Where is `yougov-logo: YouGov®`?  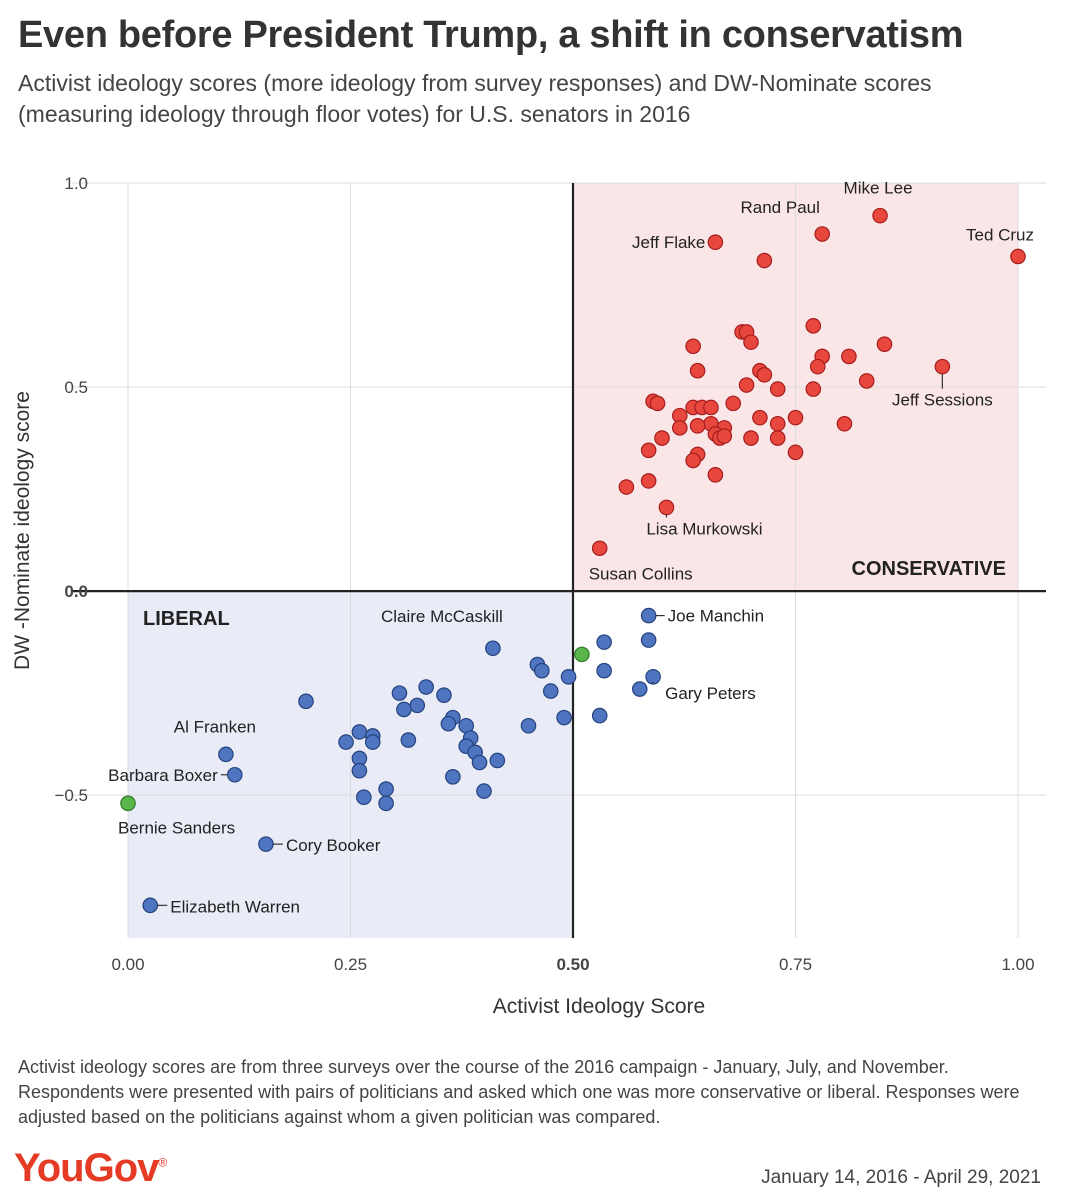
yougov-logo: YouGov® is located at coordinates (90, 1168).